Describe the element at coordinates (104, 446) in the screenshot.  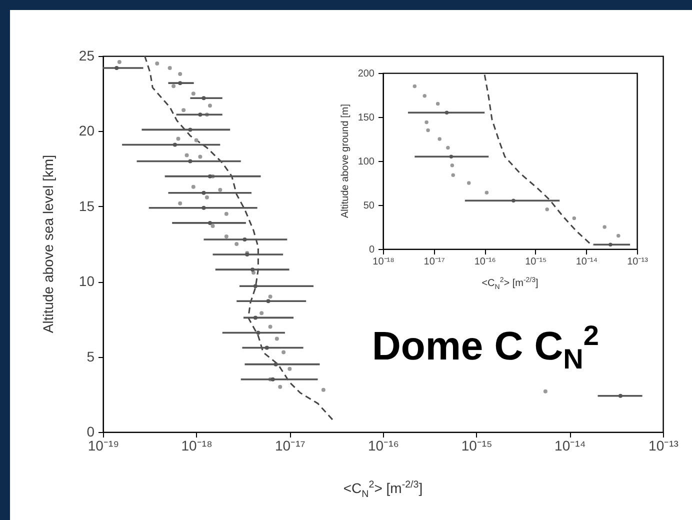
I see `x-tick-label: 10⁻¹⁹` at that location.